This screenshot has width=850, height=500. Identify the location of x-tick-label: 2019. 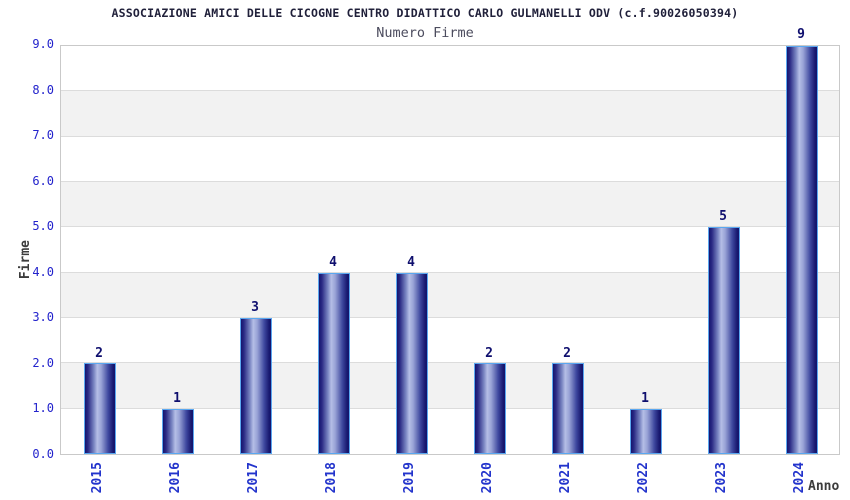
(409, 478).